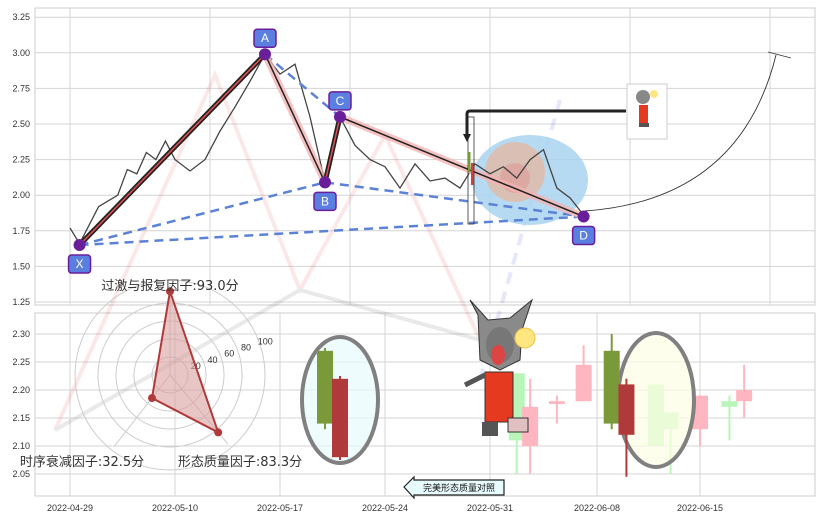 This screenshot has width=822, height=520. Describe the element at coordinates (21, 390) in the screenshot. I see `y-tick-label: 2.20` at that location.